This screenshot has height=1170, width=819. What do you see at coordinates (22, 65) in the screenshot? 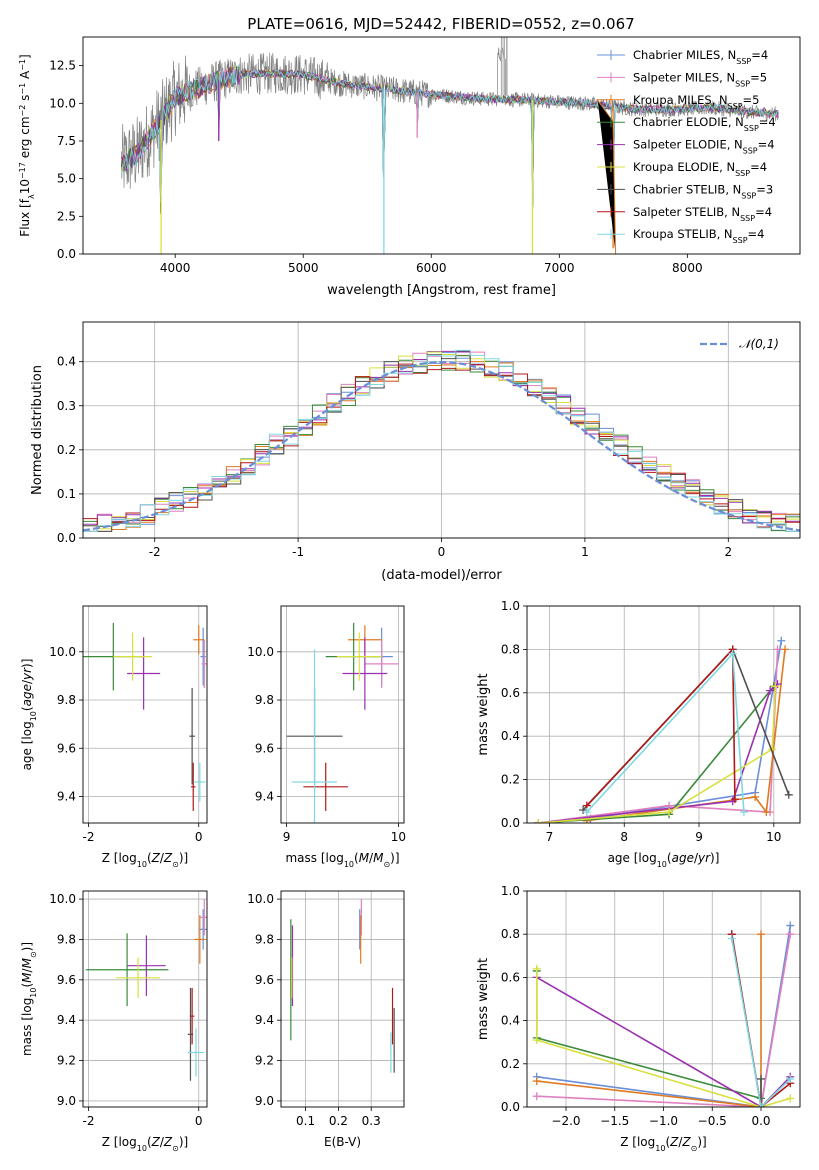
I see `label-part: −1` at bounding box center [22, 65].